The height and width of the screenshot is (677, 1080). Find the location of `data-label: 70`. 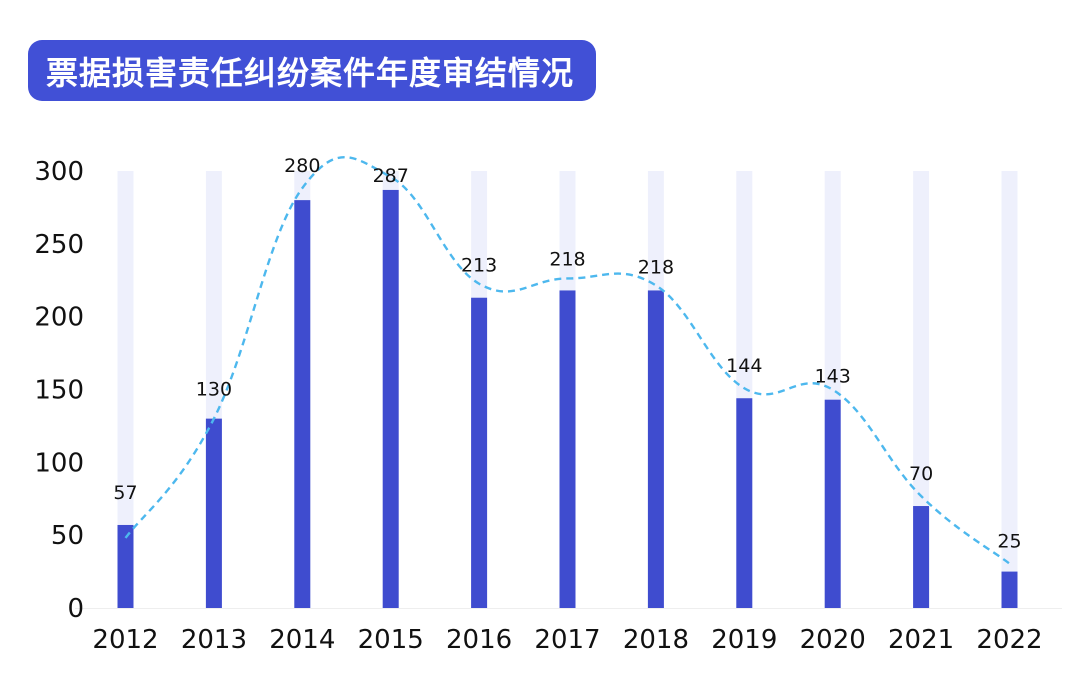

data-label: 70 is located at coordinates (921, 474).